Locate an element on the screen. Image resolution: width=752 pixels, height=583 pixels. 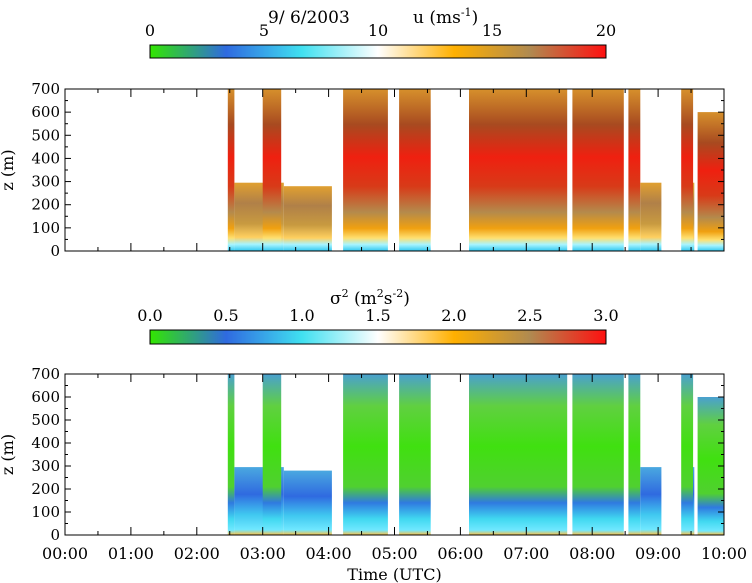
colorbar-tick-label: 0.0 is located at coordinates (149, 315).